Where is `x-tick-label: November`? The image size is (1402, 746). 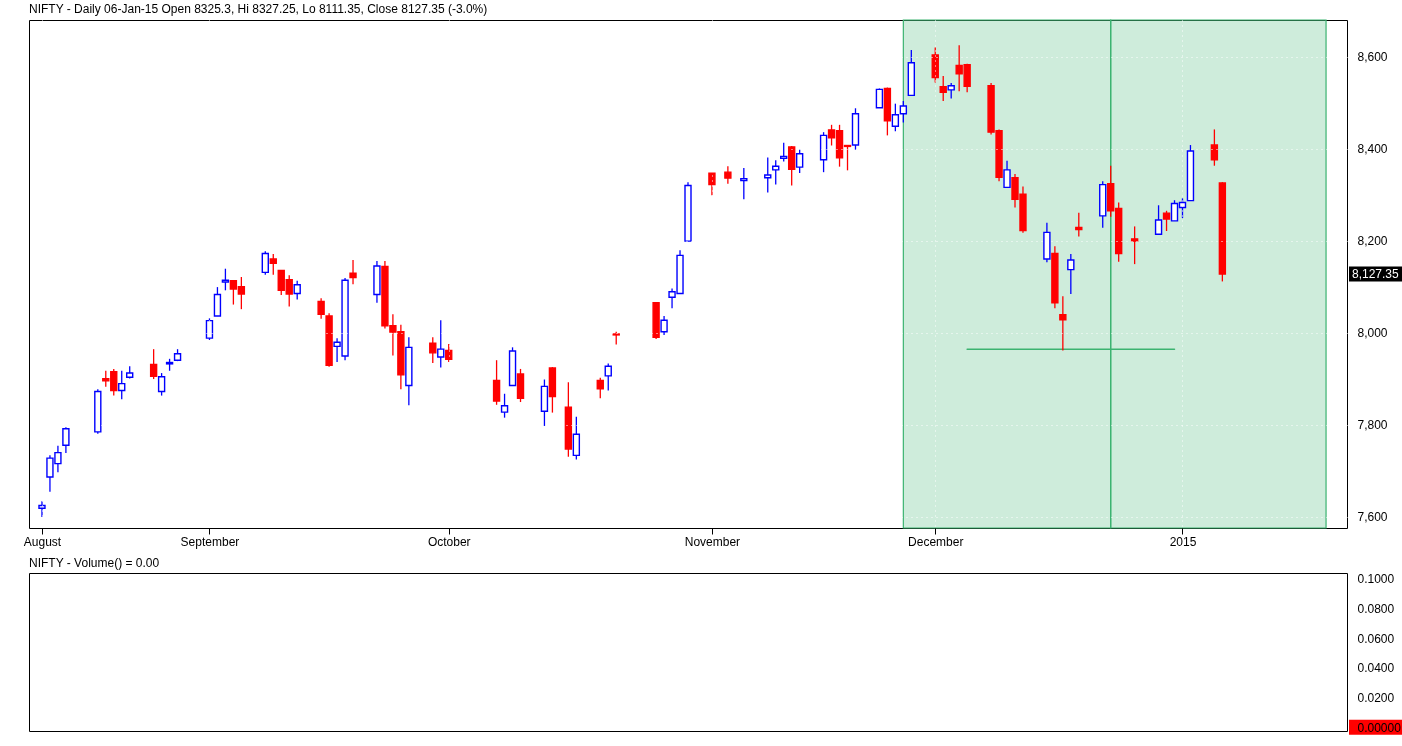
x-tick-label: November is located at coordinates (712, 541).